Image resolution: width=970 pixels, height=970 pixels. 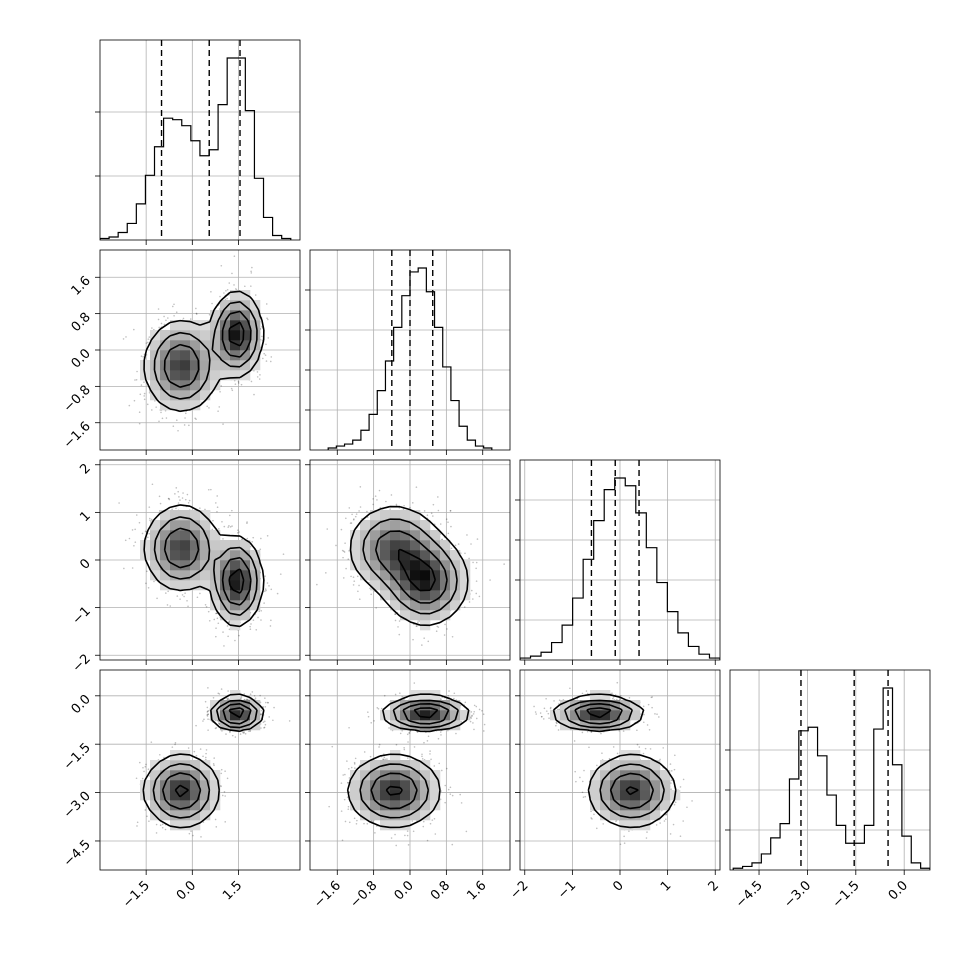 I want to click on y-tick-label-2-2: 0.0, so click(x=81, y=358).